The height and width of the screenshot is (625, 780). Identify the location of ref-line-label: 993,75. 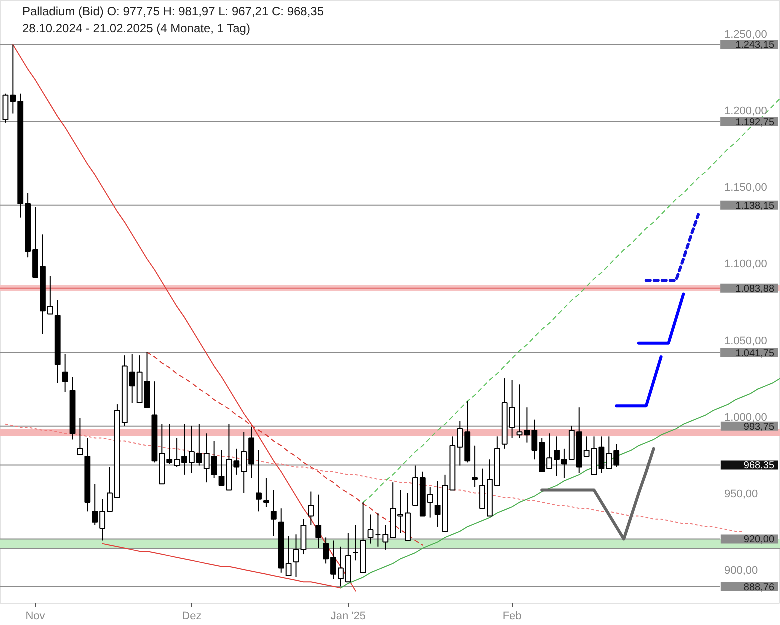
(759, 427).